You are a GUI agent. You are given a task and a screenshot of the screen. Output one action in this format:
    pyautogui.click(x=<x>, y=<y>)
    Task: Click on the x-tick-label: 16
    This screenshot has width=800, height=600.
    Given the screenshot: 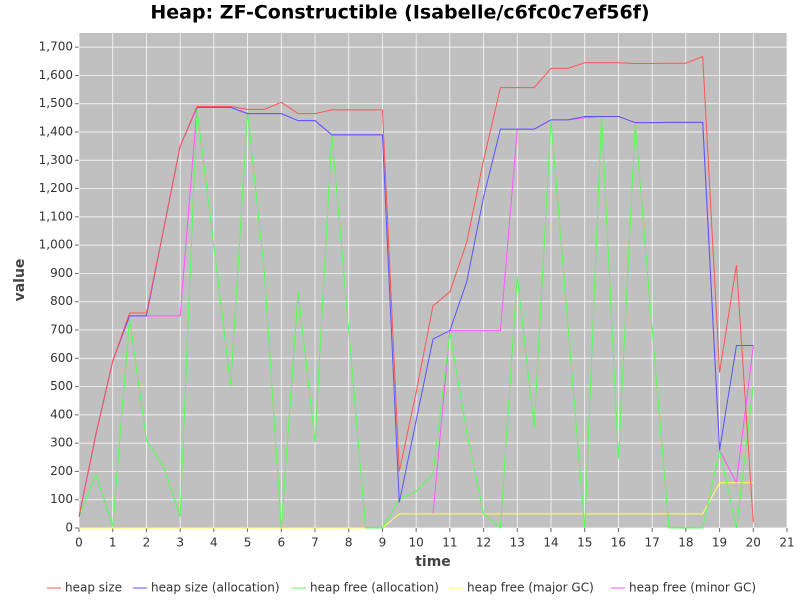 What is the action you would take?
    pyautogui.click(x=618, y=543)
    